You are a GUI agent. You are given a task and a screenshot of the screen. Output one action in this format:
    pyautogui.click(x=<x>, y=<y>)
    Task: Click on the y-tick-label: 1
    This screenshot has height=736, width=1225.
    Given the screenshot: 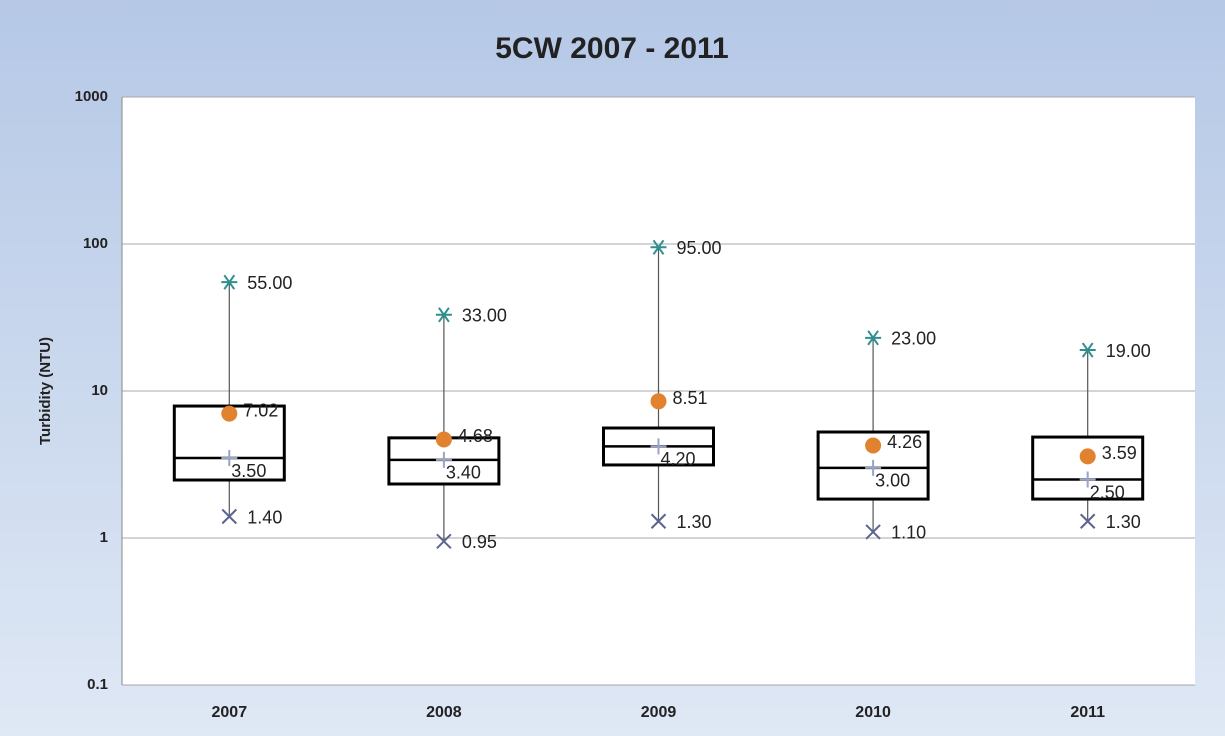 What is the action you would take?
    pyautogui.click(x=104, y=537)
    